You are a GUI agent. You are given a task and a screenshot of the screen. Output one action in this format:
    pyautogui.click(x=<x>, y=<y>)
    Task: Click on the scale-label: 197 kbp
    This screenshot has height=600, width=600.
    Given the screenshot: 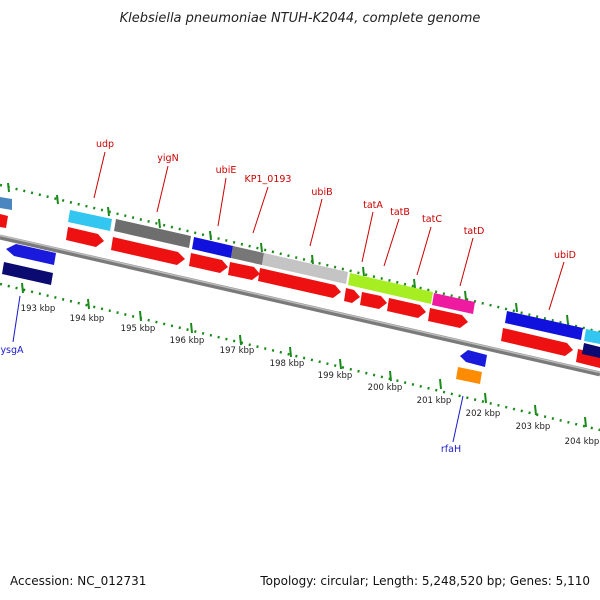 What is the action you would take?
    pyautogui.click(x=237, y=351)
    